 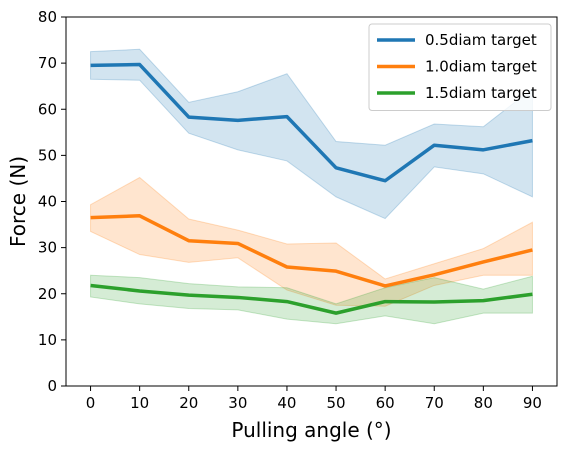 I want to click on x-axis-ticks: 0 10 20 30 40 50 60 70 80 90, so click(x=314, y=399).